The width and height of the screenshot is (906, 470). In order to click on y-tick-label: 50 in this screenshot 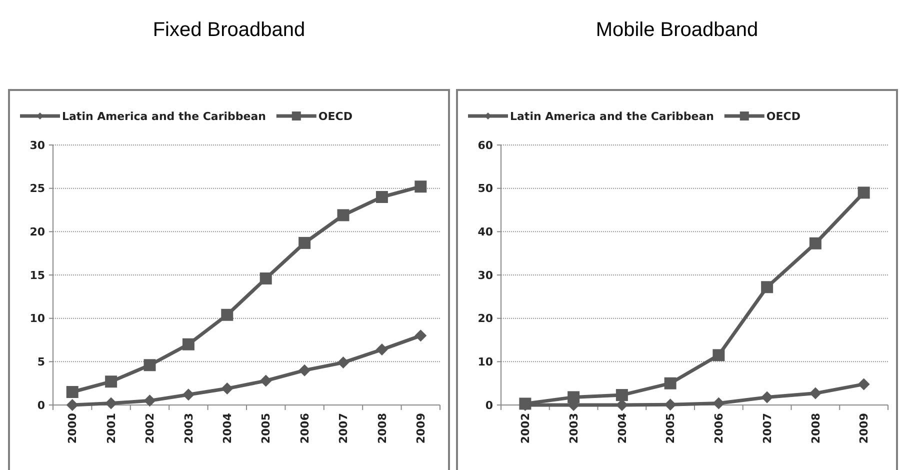, I will do `click(486, 189)`.